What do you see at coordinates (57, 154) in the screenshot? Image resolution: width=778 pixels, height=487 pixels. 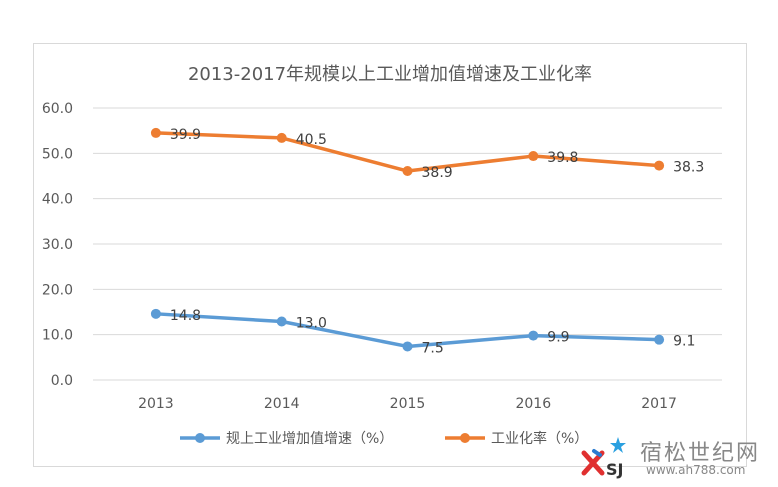 I see `y-tick-label: 50.0` at bounding box center [57, 154].